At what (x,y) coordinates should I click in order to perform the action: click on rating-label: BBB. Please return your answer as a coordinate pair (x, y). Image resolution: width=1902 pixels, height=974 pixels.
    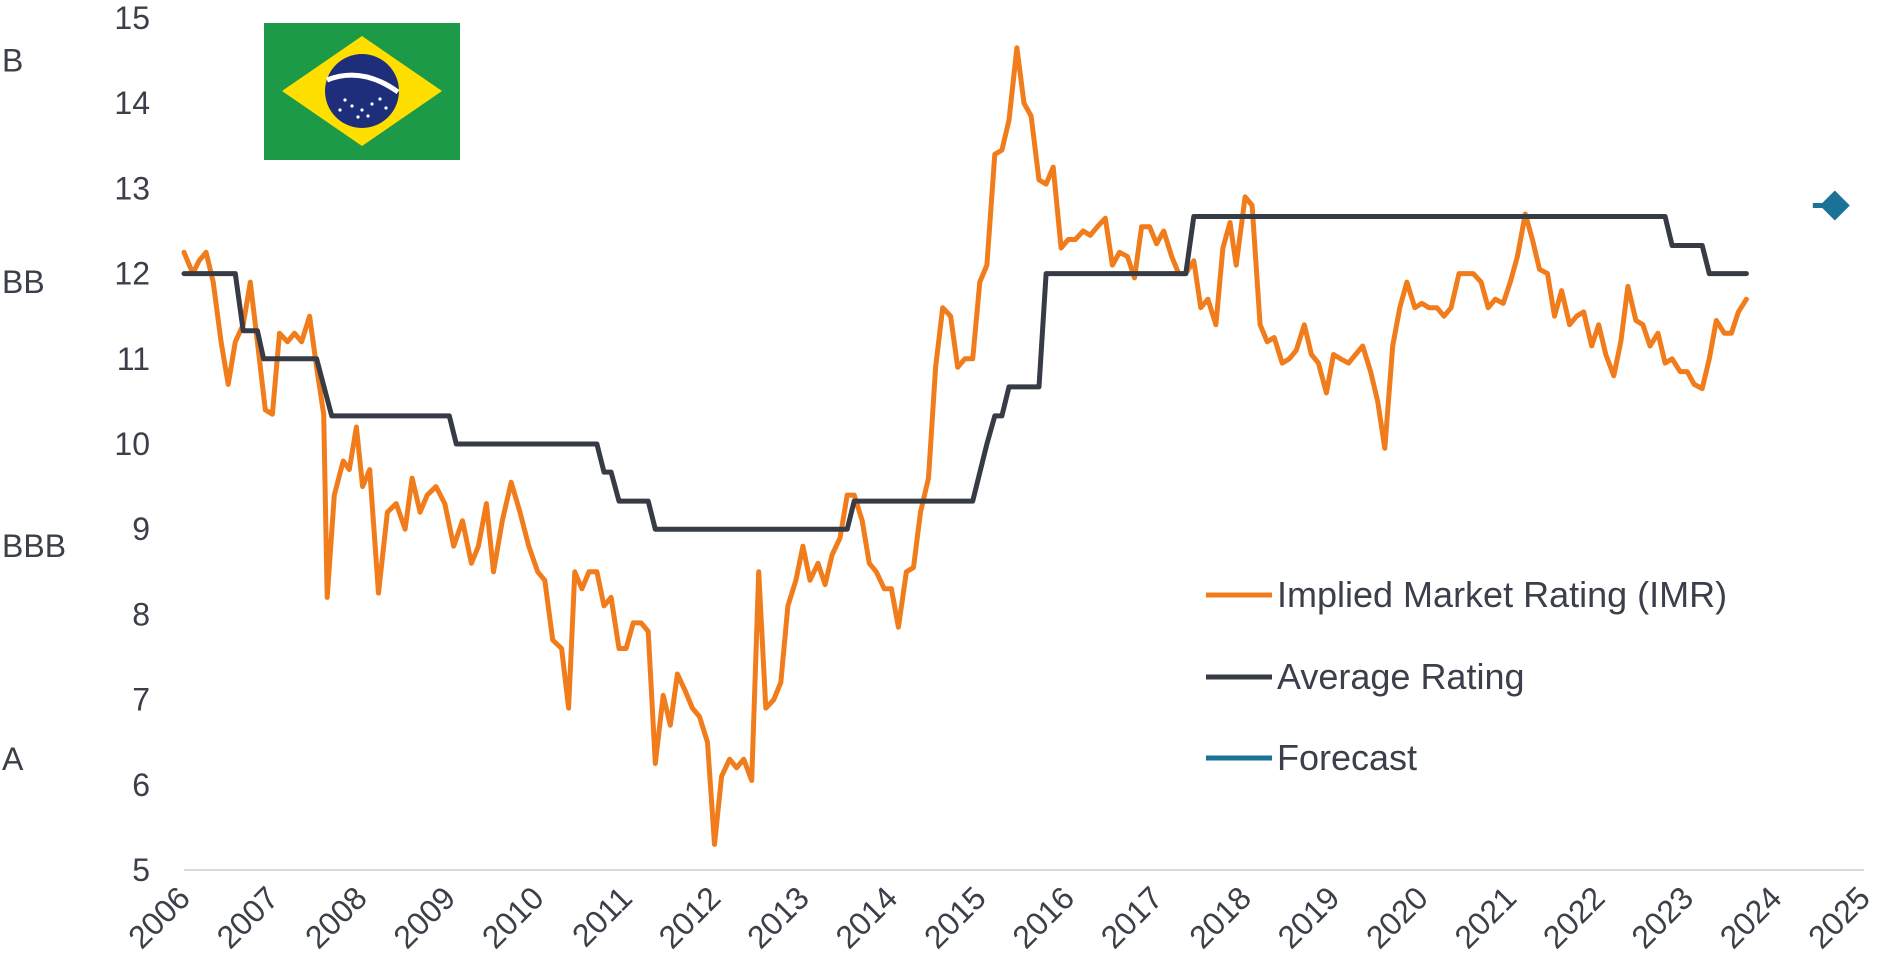
    Looking at the image, I should click on (34, 546).